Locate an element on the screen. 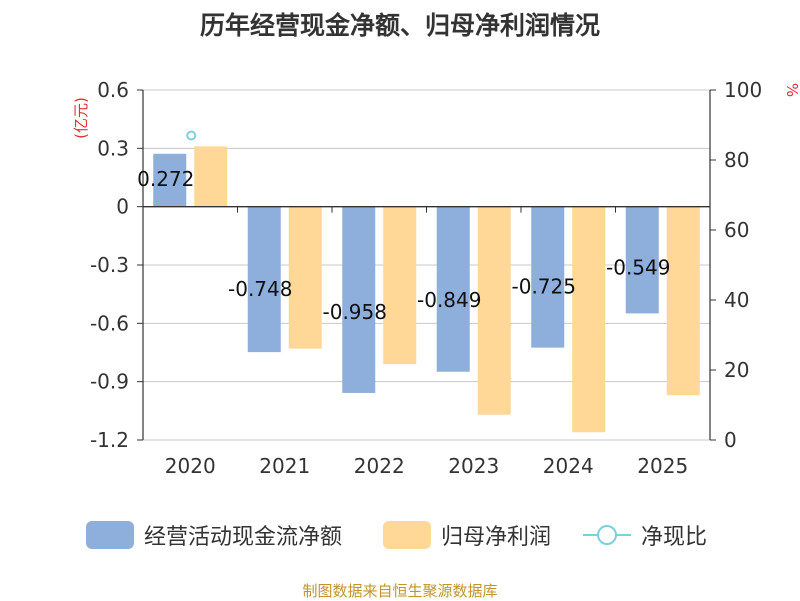 Image resolution: width=800 pixels, height=601 pixels. left-axis-tick-label: 0 is located at coordinates (122, 207).